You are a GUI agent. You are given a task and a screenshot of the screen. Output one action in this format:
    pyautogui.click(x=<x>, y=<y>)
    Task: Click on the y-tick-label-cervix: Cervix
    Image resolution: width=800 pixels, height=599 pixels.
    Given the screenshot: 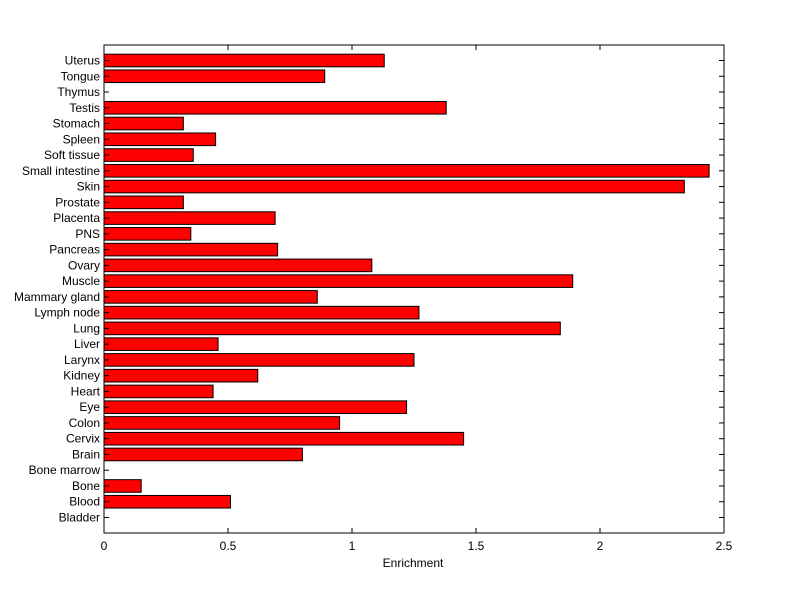 What is the action you would take?
    pyautogui.click(x=83, y=439)
    